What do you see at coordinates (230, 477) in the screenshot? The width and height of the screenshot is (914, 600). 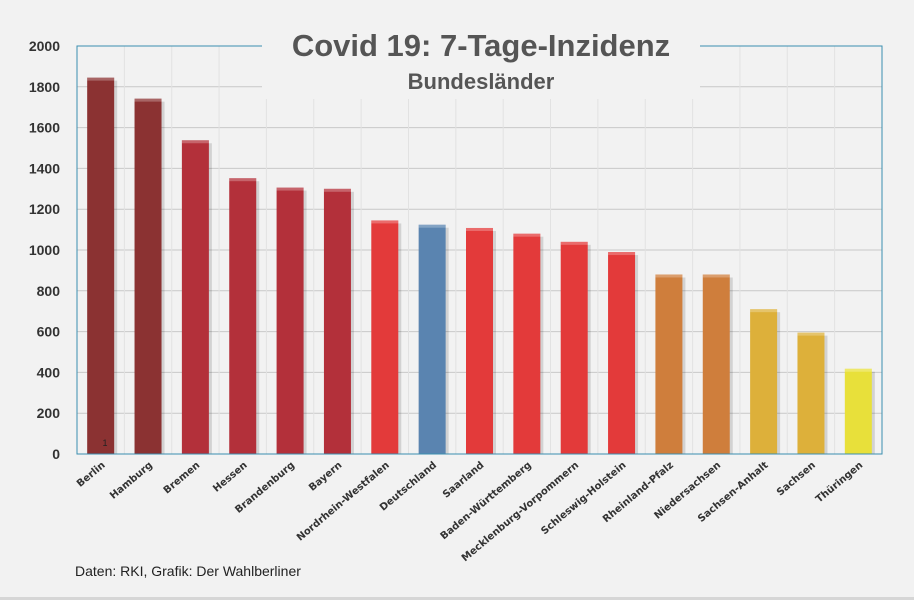 I see `x-tick-label: Hessen` at bounding box center [230, 477].